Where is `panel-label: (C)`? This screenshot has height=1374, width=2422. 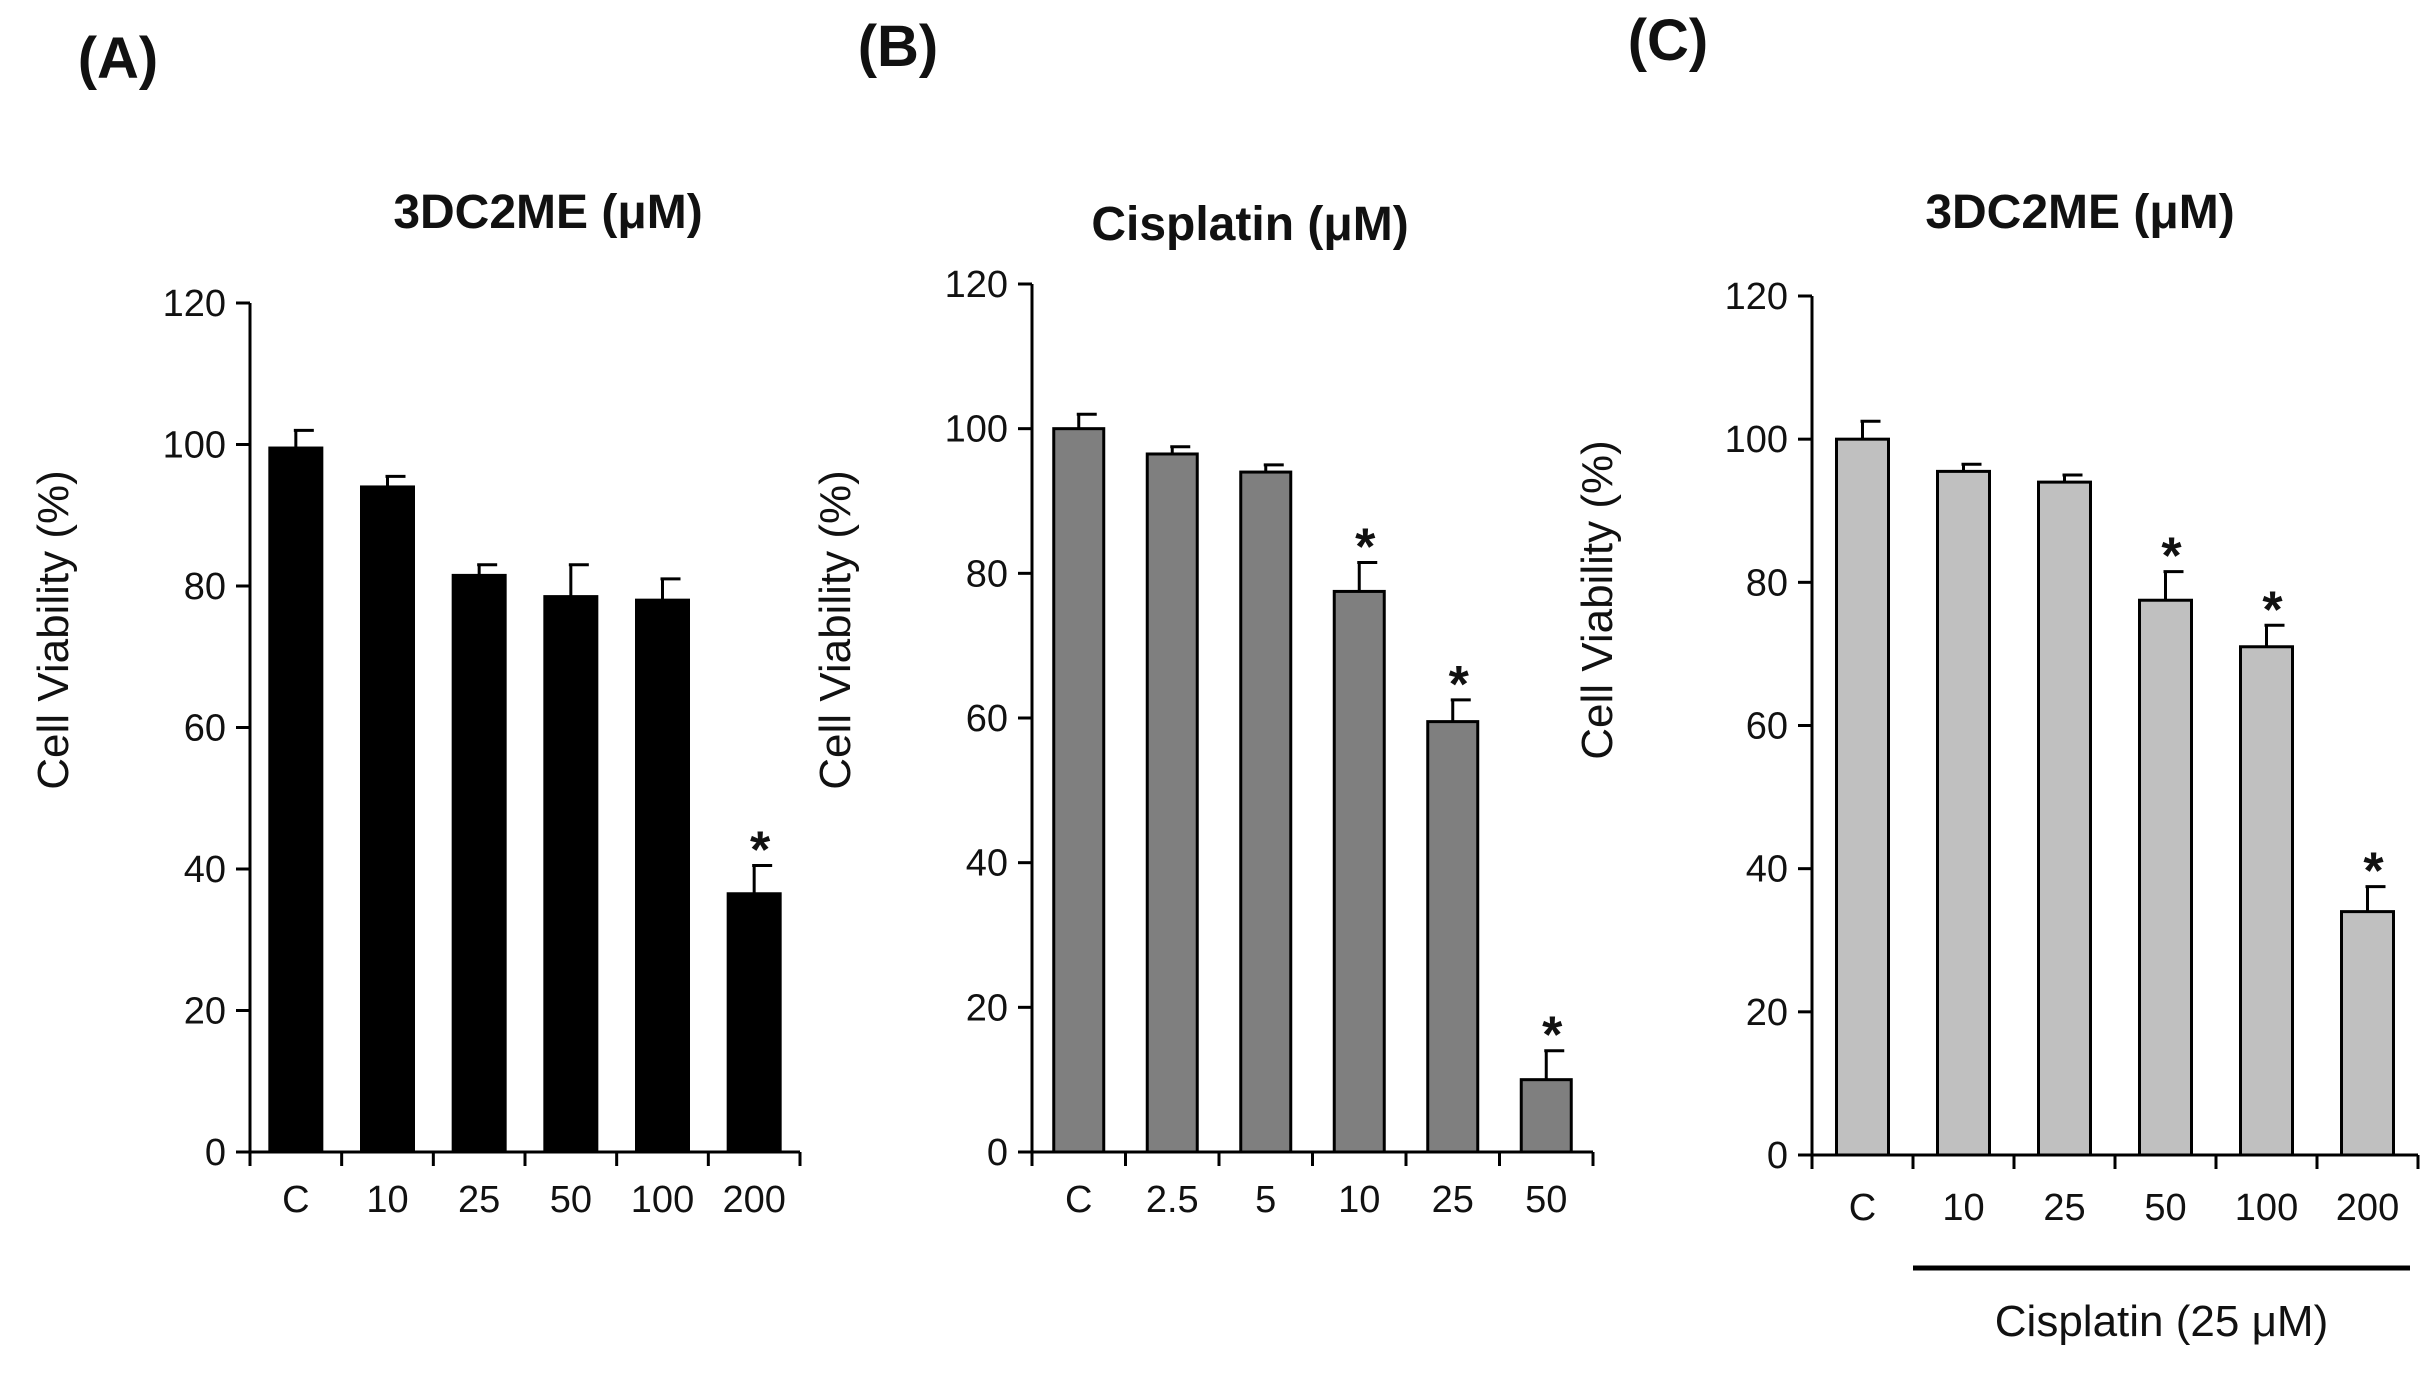 panel-label: (C) is located at coordinates (1668, 40).